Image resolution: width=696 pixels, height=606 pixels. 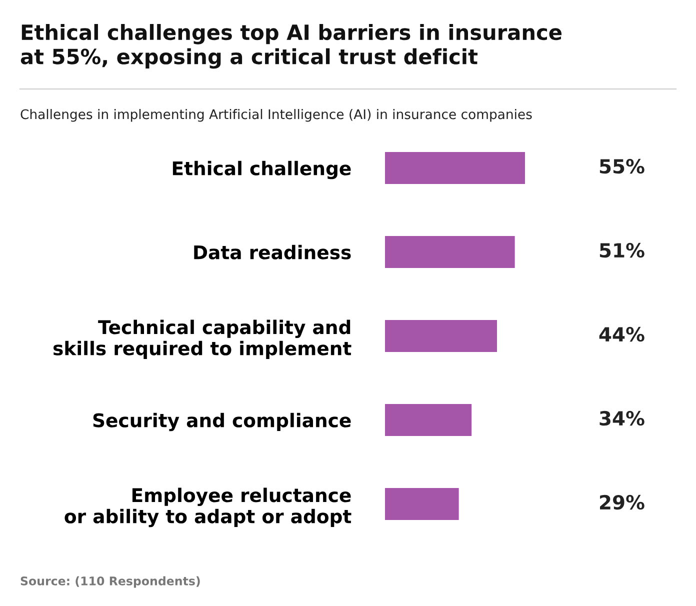 What do you see at coordinates (110, 582) in the screenshot?
I see `source-note: Source: (110 Respondents)` at bounding box center [110, 582].